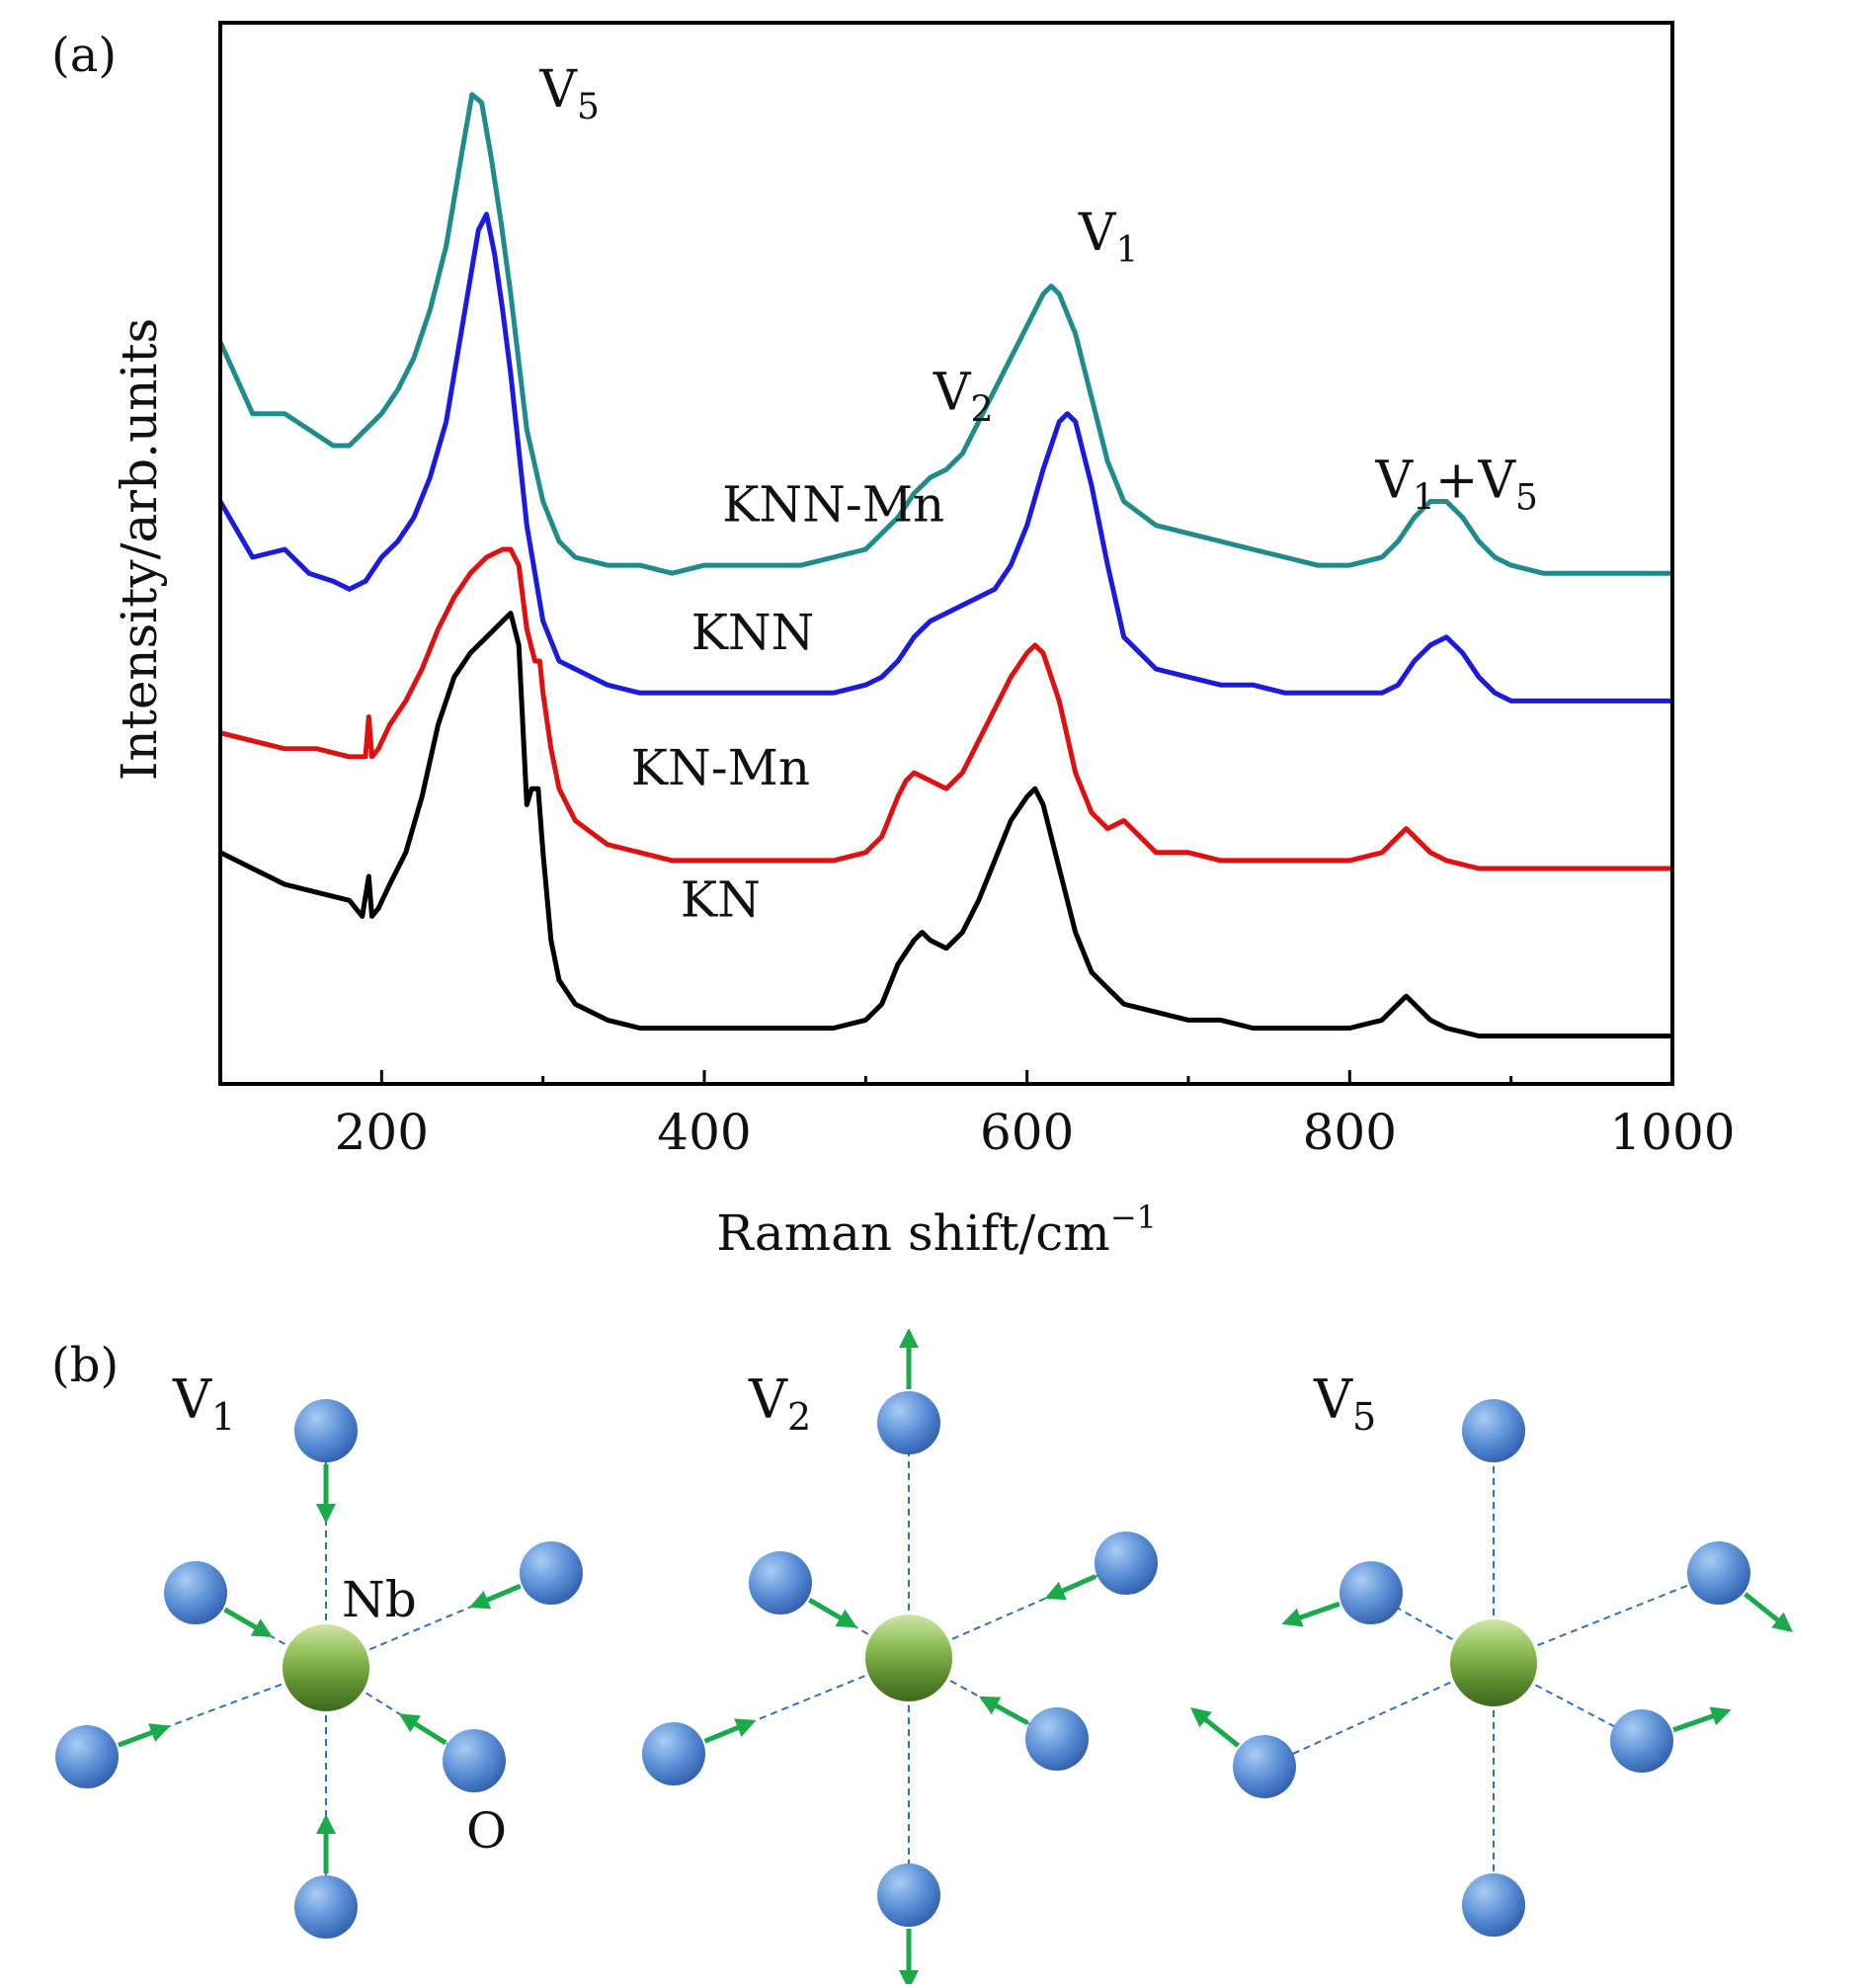 The width and height of the screenshot is (1867, 1988). What do you see at coordinates (379, 1599) in the screenshot?
I see `niobium-label: Nb` at bounding box center [379, 1599].